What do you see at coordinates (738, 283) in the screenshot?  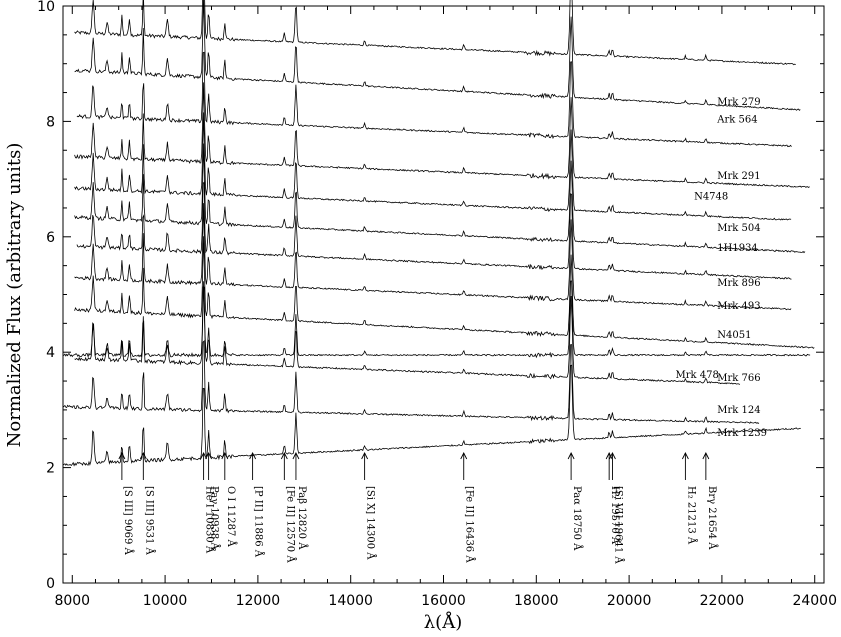 I see `spectrum-label: Mrk 896` at bounding box center [738, 283].